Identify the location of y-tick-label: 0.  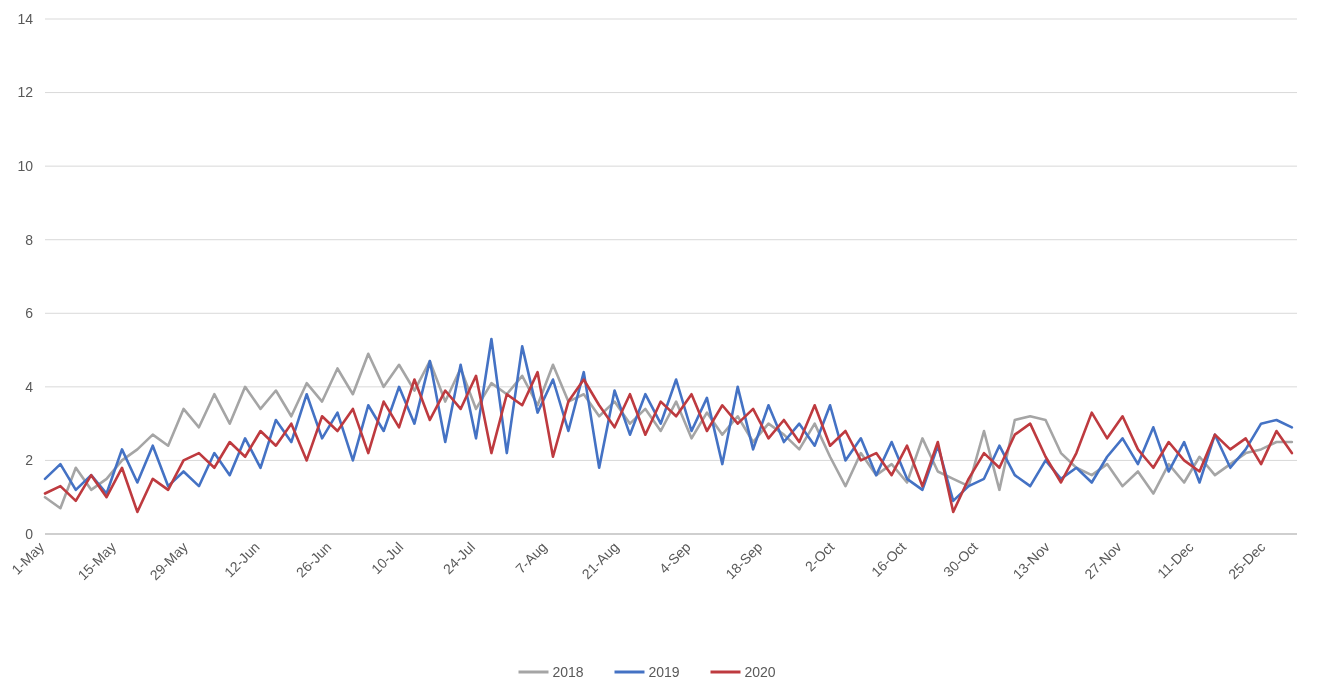
(29, 533).